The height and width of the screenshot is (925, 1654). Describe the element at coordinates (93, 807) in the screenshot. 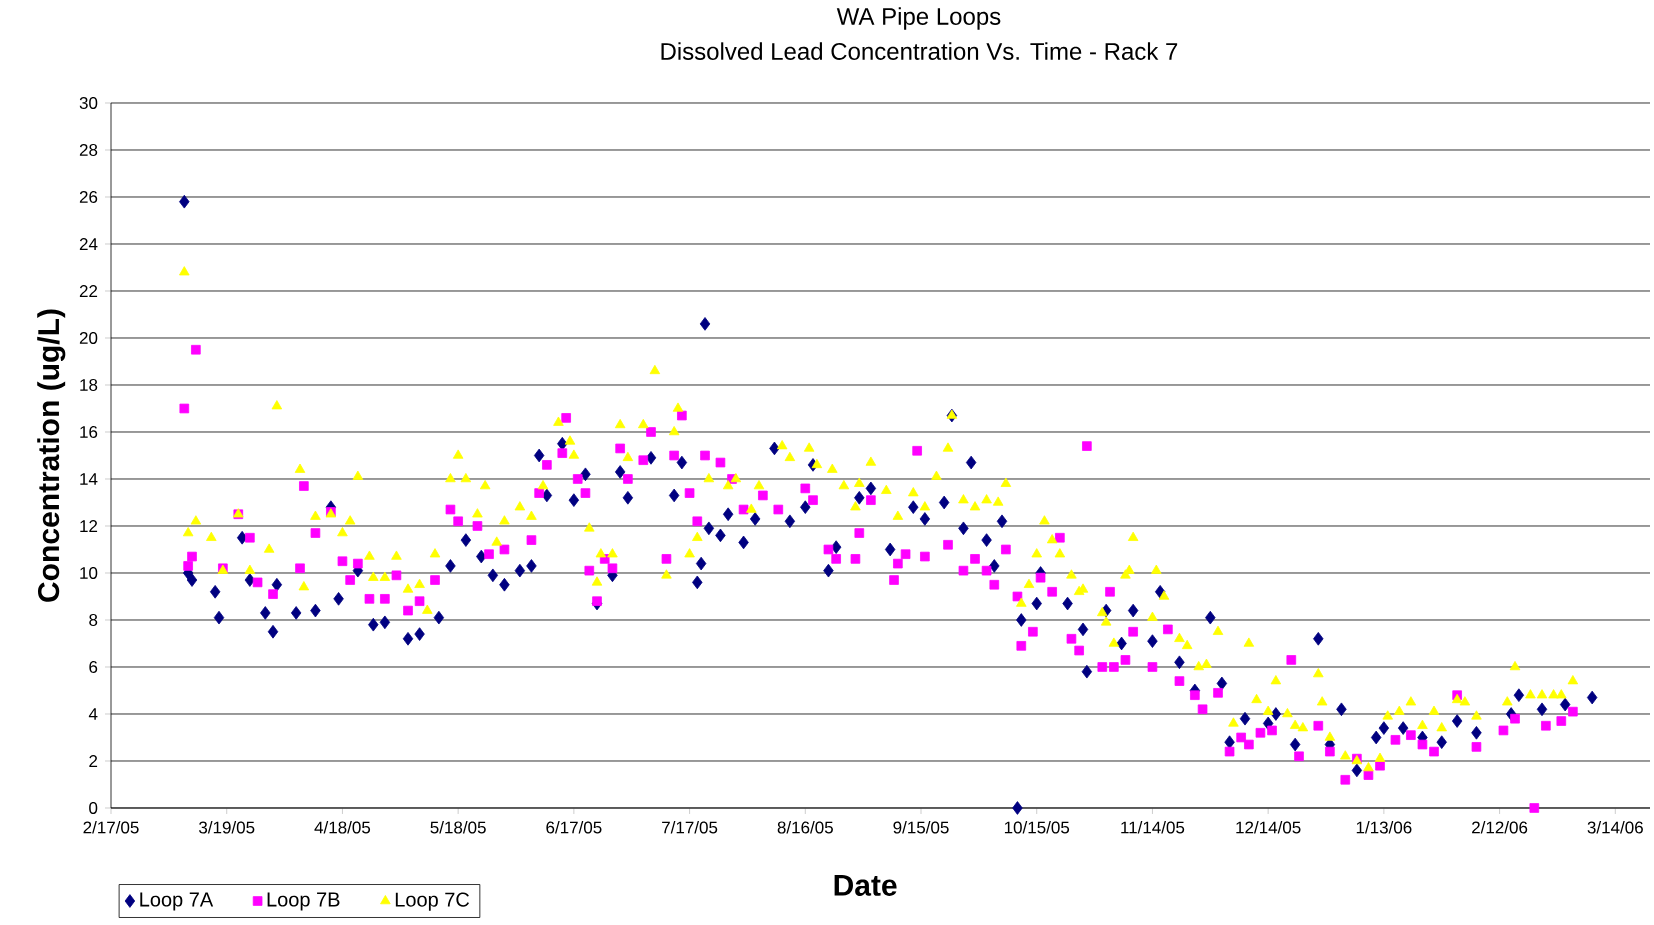

I see `y-tick-label: 0` at that location.